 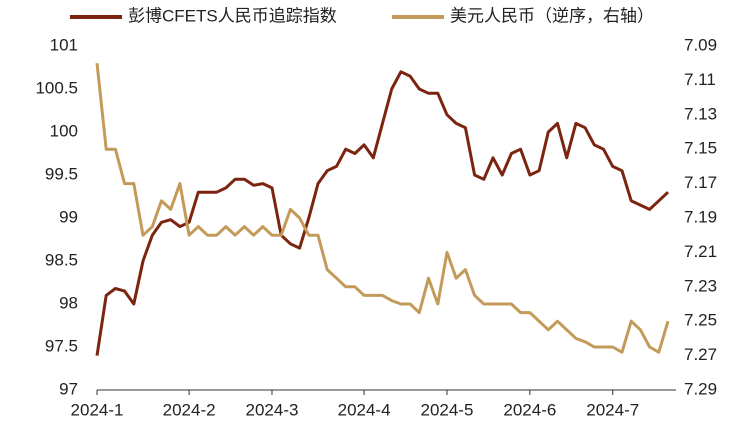 I want to click on y2-tick-label: 7.11, so click(x=700, y=79).